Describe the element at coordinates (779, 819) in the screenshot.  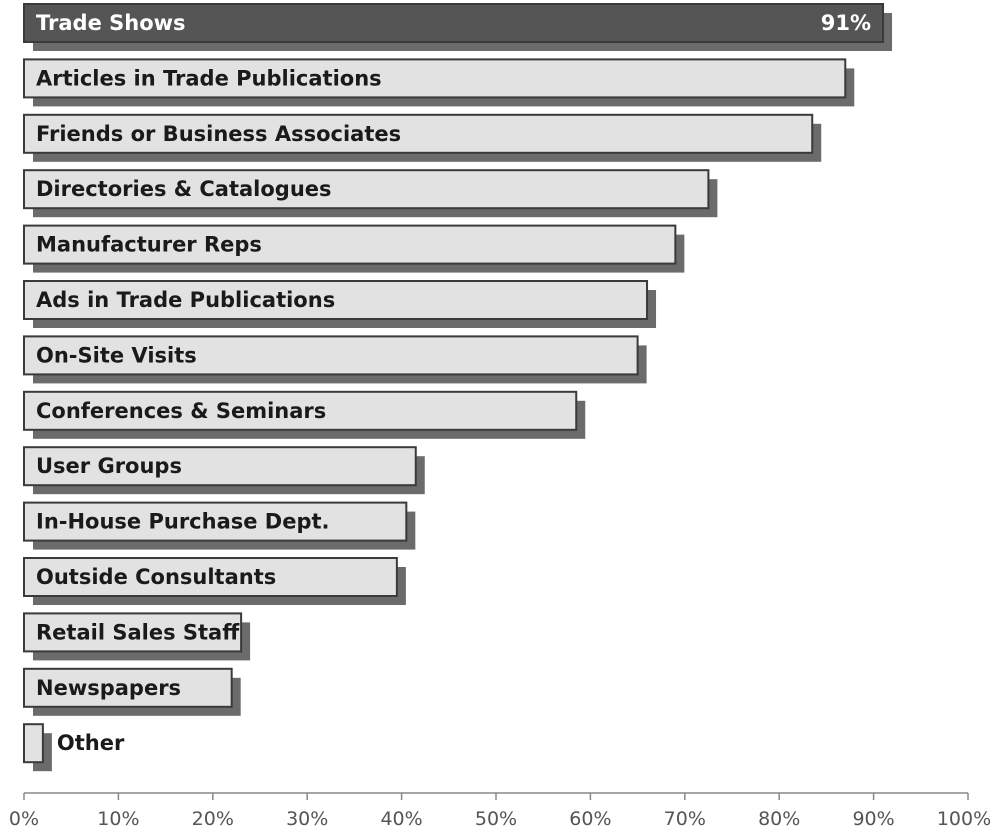
I see `x-tick-label: 80%` at that location.